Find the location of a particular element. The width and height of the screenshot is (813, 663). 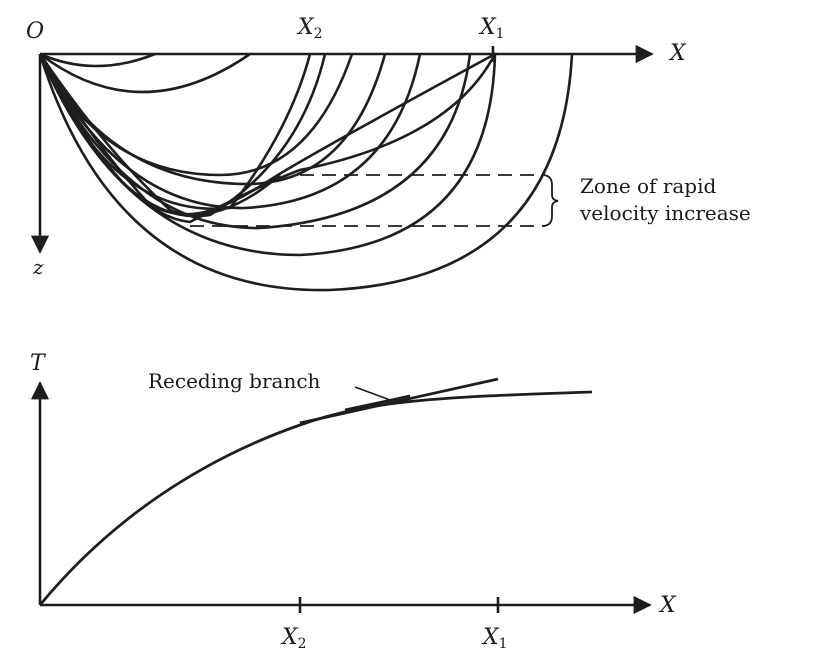

origin-label: O is located at coordinates (35, 31).